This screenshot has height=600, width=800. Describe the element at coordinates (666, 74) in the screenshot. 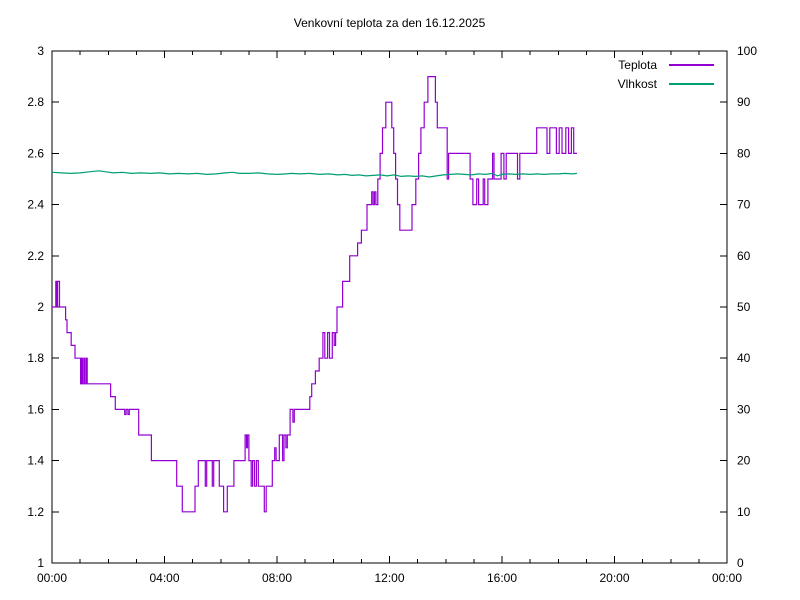

I see `legend: Teplota Vlhkost` at that location.